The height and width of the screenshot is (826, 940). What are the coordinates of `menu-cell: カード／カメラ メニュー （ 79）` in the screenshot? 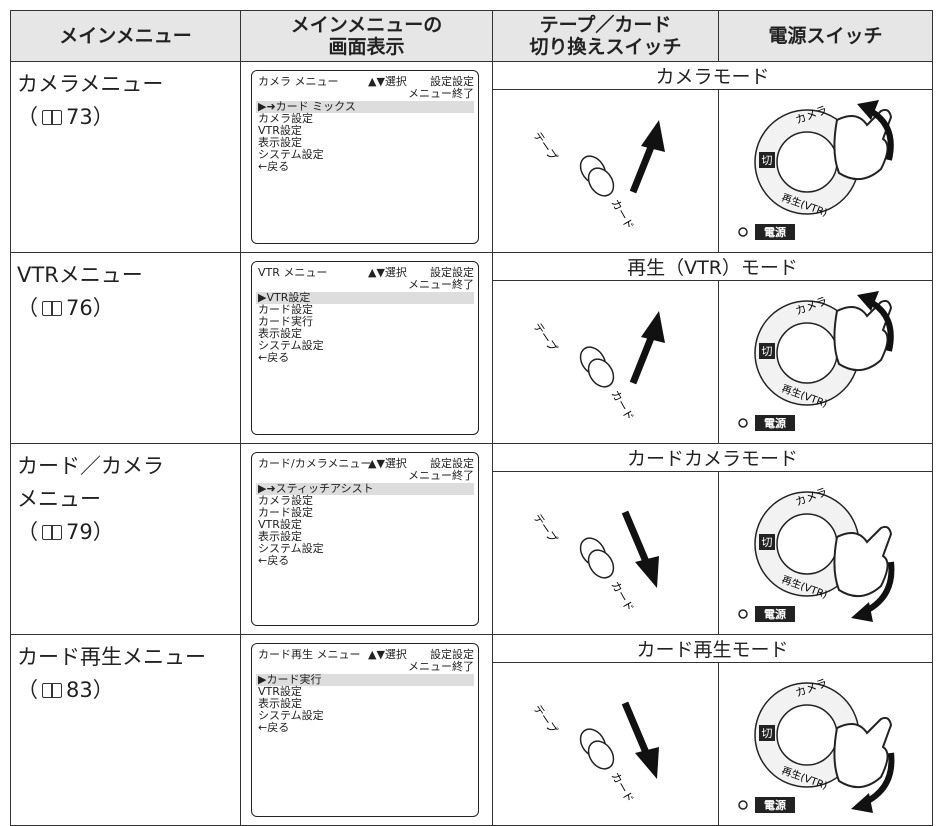 It's located at (125, 539).